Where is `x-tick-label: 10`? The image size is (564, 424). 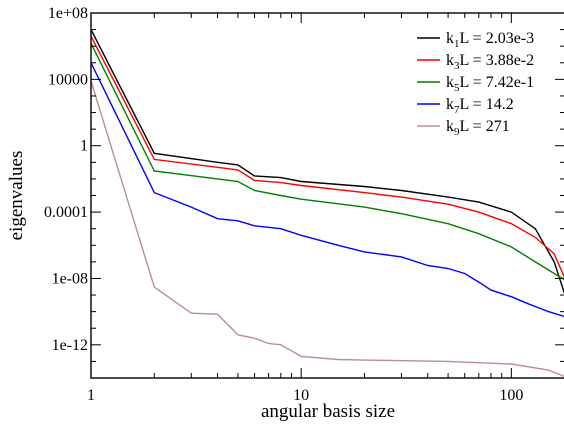 x-tick-label: 10 is located at coordinates (301, 395).